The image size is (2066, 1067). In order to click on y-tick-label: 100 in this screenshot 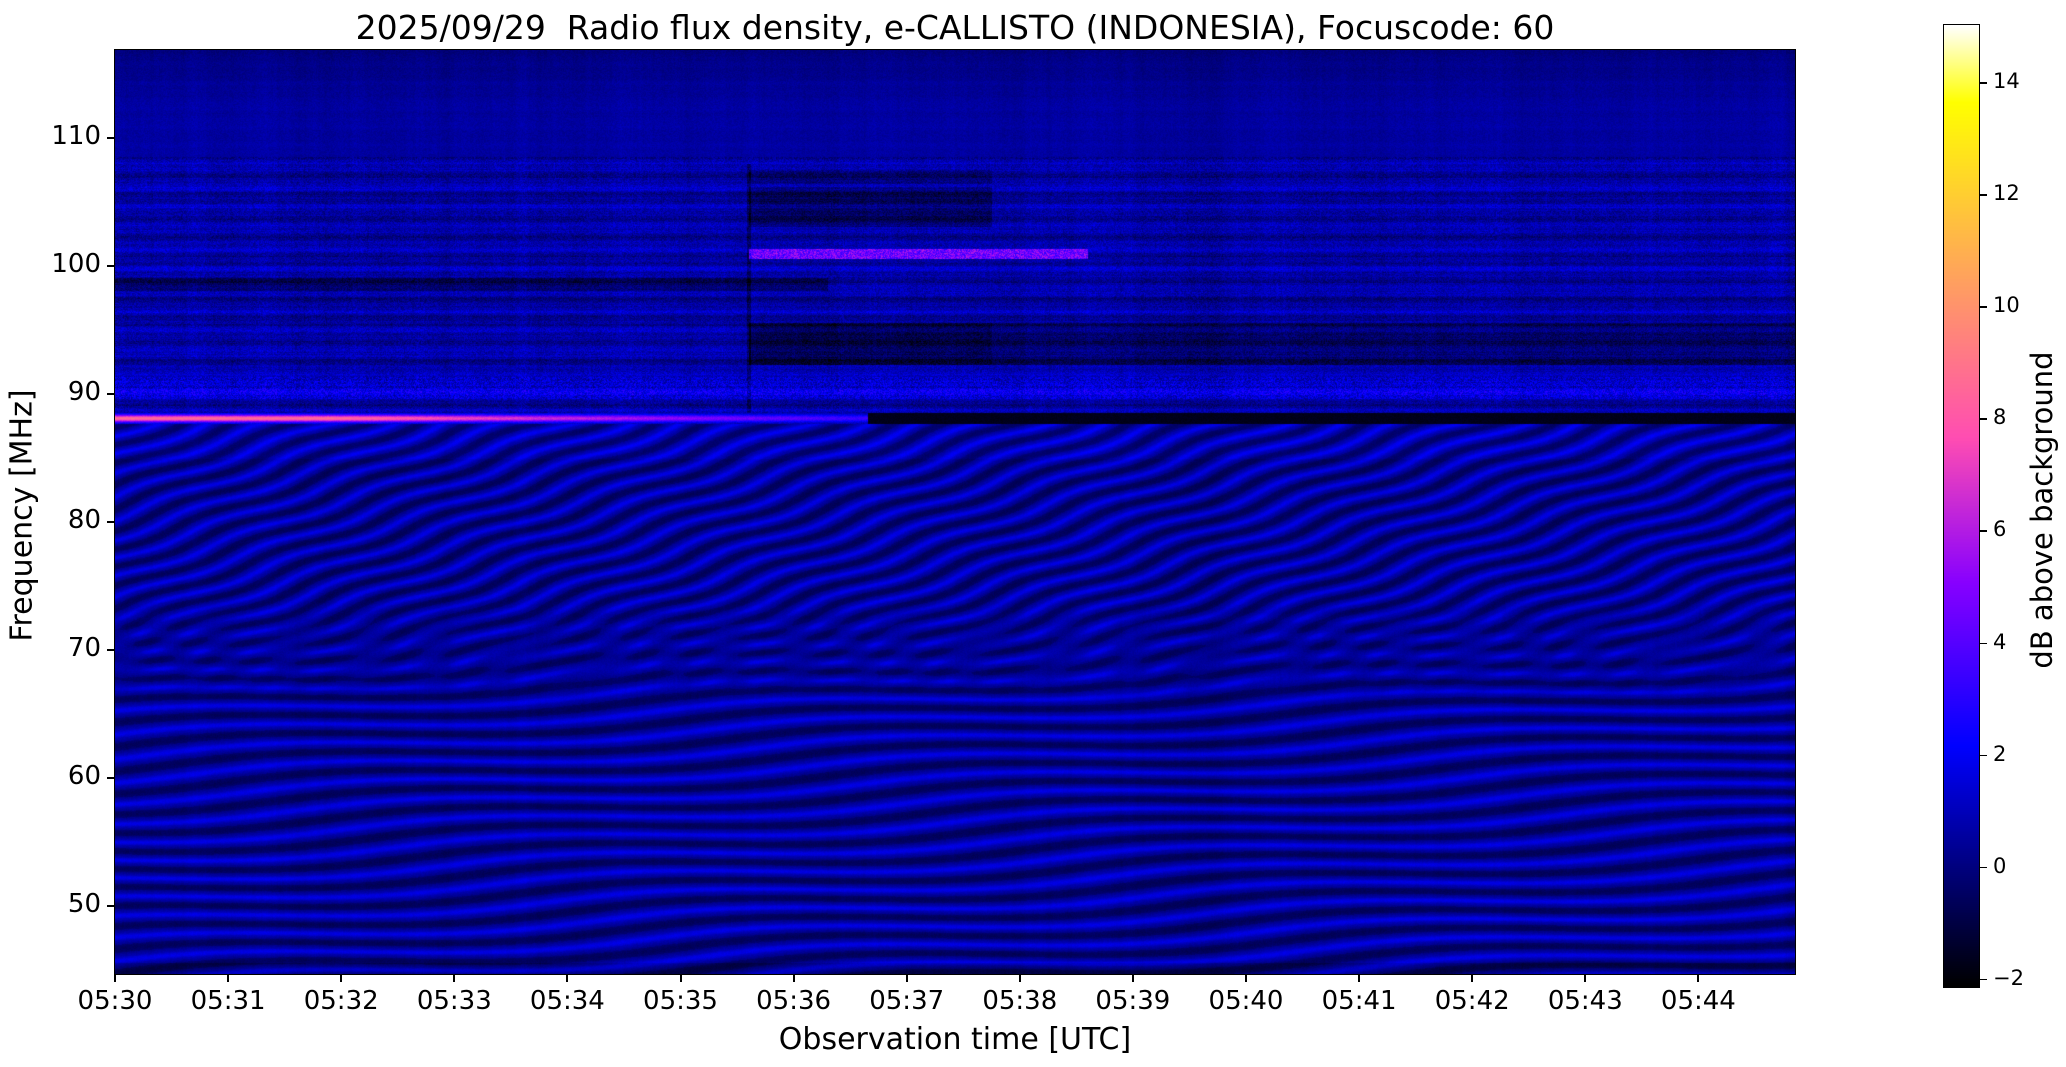, I will do `click(76, 264)`.